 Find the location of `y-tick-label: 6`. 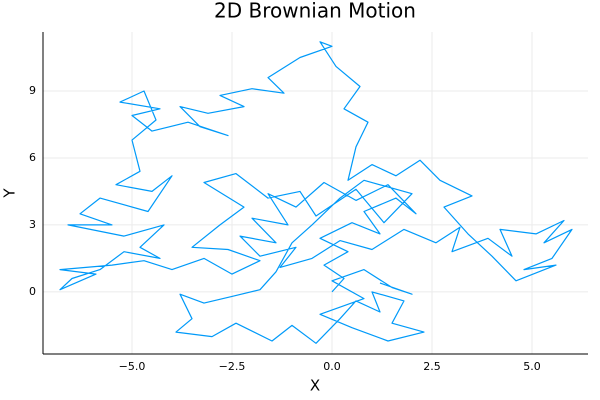

y-tick-label: 6 is located at coordinates (32, 157).